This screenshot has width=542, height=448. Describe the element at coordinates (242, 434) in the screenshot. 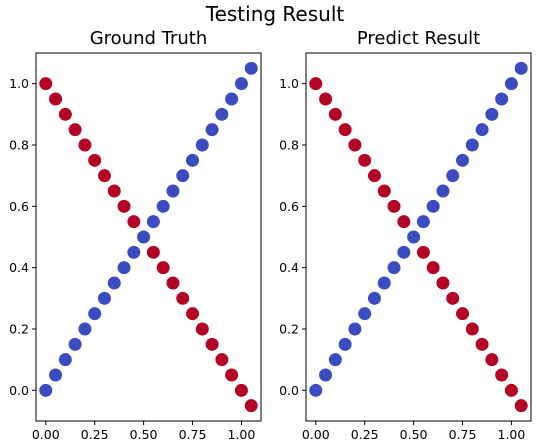

I see `ground-truth-x-tick-label: 1.00` at that location.